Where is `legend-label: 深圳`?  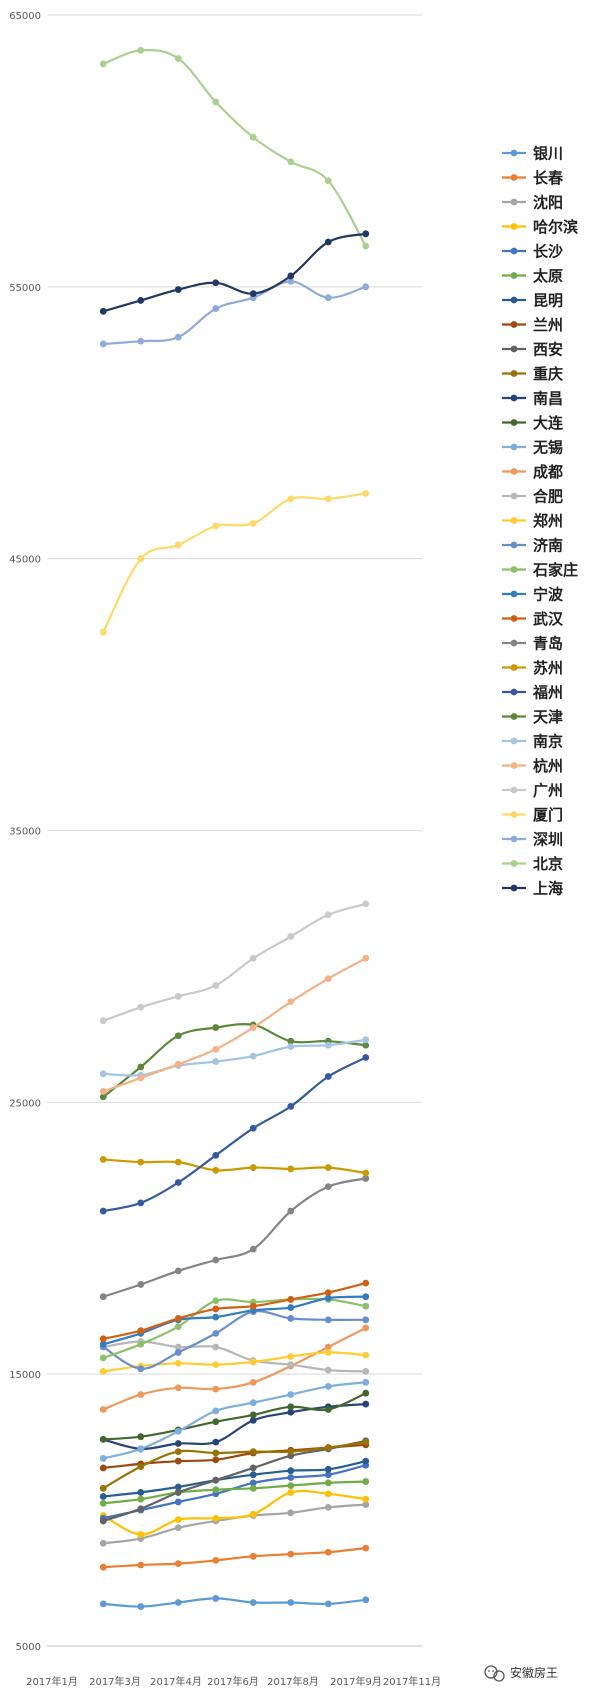 legend-label: 深圳 is located at coordinates (548, 840).